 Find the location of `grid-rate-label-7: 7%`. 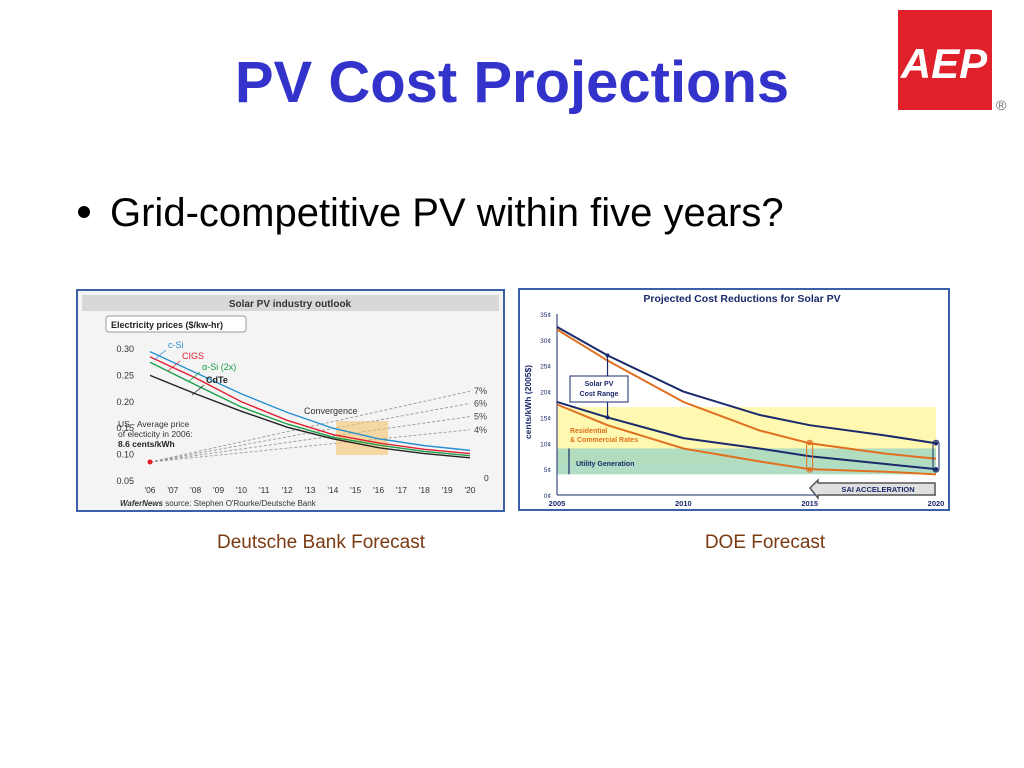

grid-rate-label-7: 7% is located at coordinates (480, 391).